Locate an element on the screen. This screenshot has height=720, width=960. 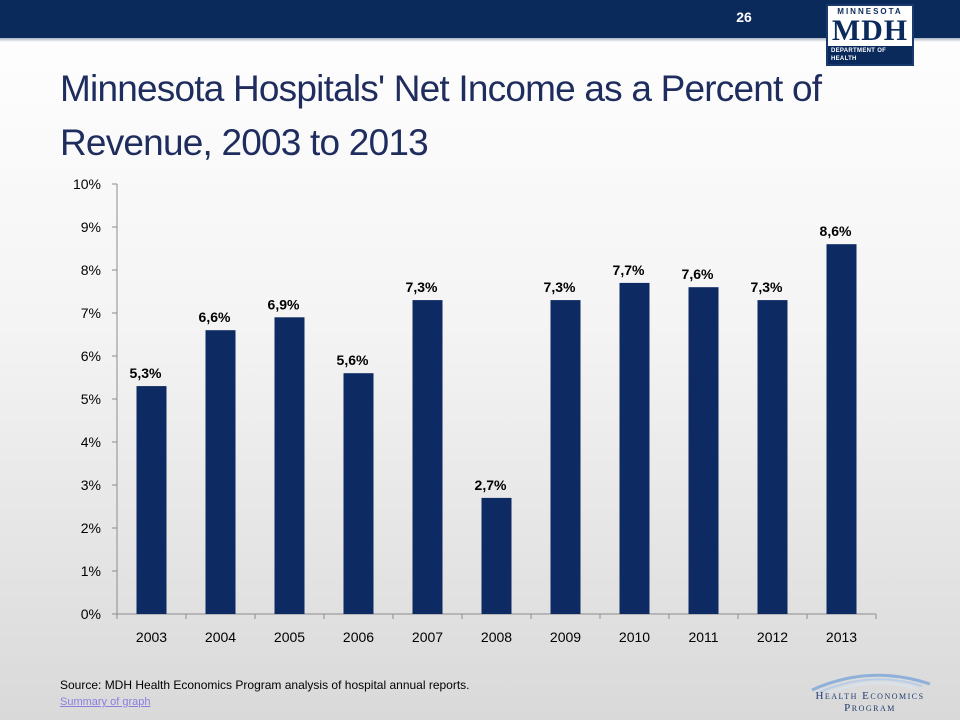
mdh-logo: MINNESOTA MDH DEPARTMENT OF HEALTH is located at coordinates (870, 35).